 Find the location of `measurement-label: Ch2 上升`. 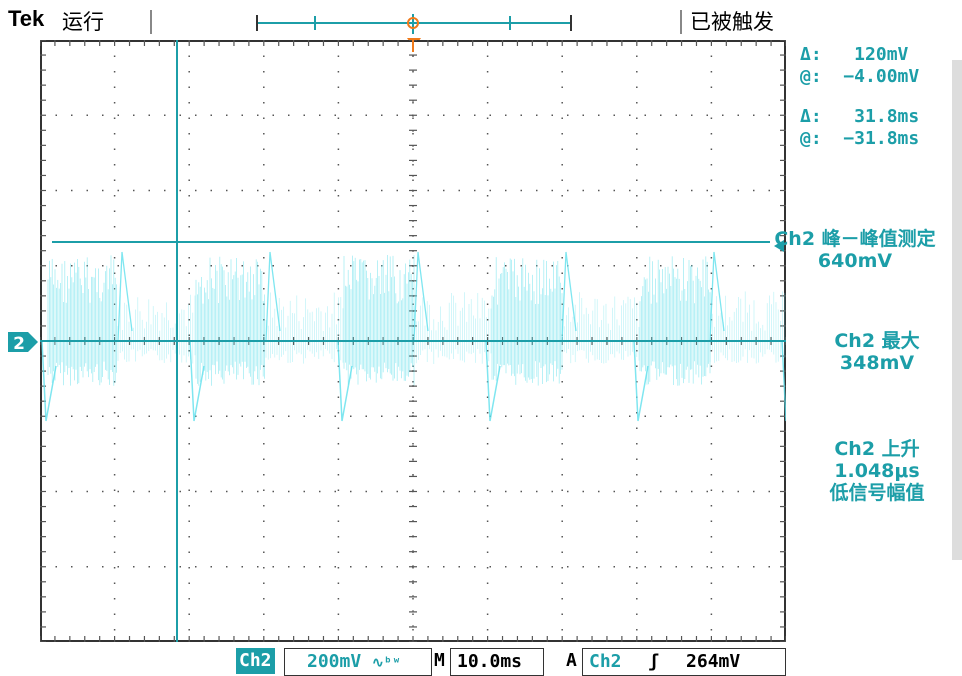

measurement-label: Ch2 上升 is located at coordinates (877, 449).